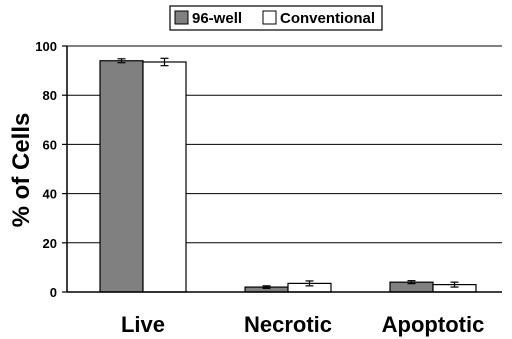  I want to click on y-tick-label-80: 80, so click(50, 95).